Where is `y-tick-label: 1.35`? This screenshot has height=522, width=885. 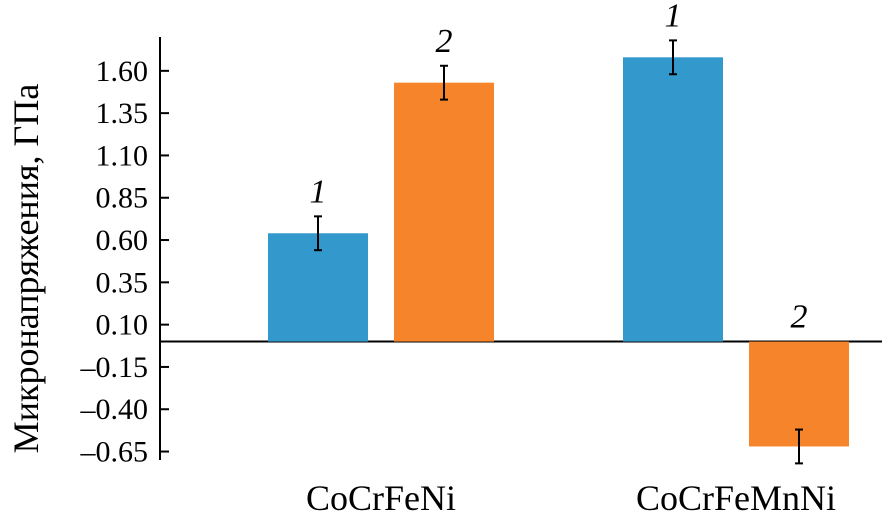
y-tick-label: 1.35 is located at coordinates (122, 113).